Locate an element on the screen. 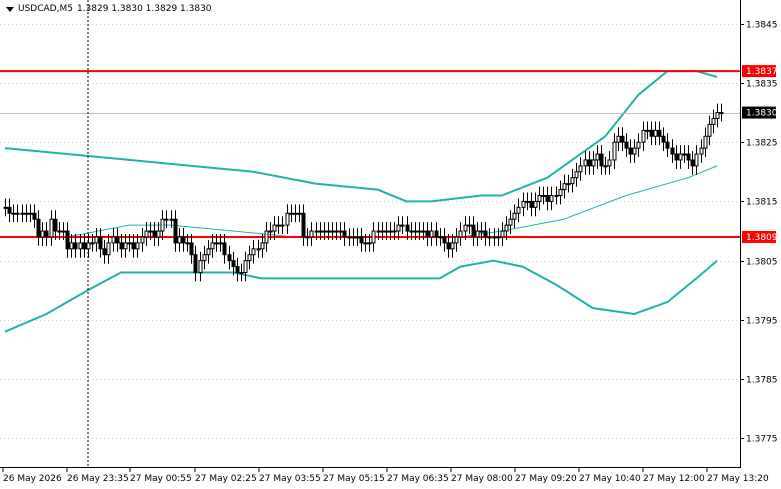 The width and height of the screenshot is (781, 489). symbol-timeframe: USDCAD,M5 is located at coordinates (45, 9).